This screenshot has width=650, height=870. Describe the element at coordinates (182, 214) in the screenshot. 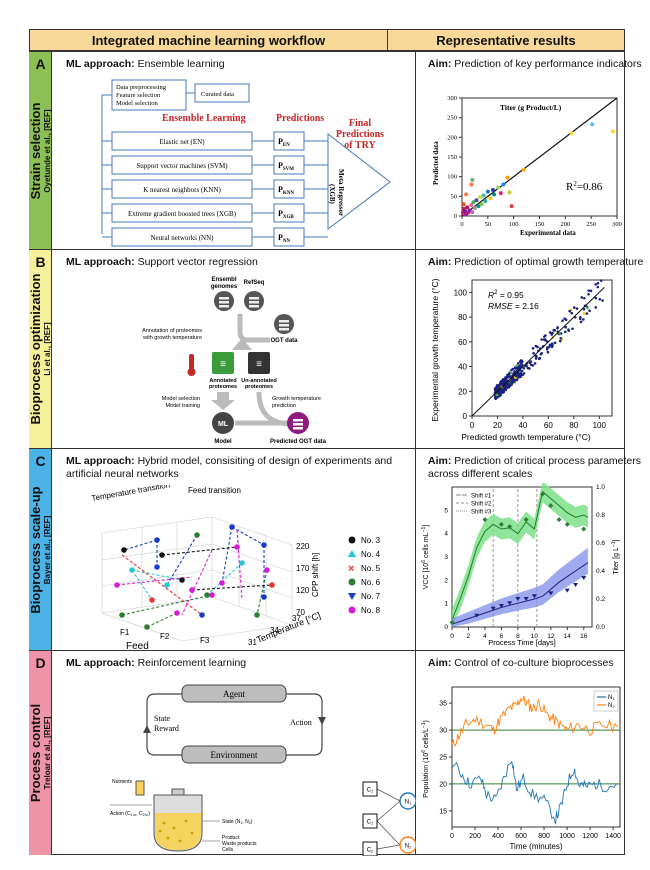

I see `model-label: Extreme gradient boosted trees (XGB)` at that location.